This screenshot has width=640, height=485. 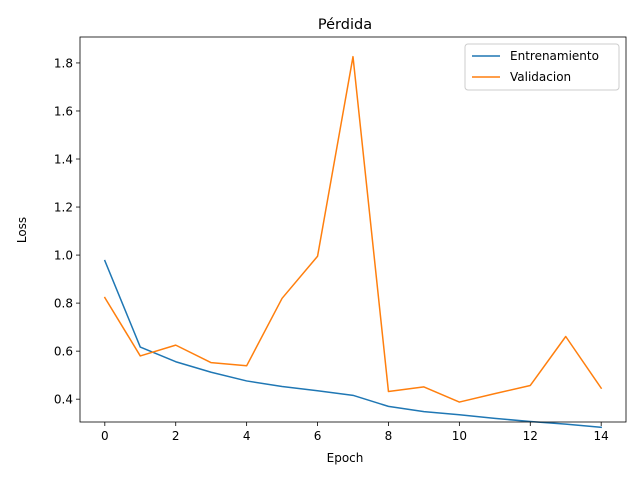 I want to click on y-tick-label: 0.8, so click(x=63, y=304).